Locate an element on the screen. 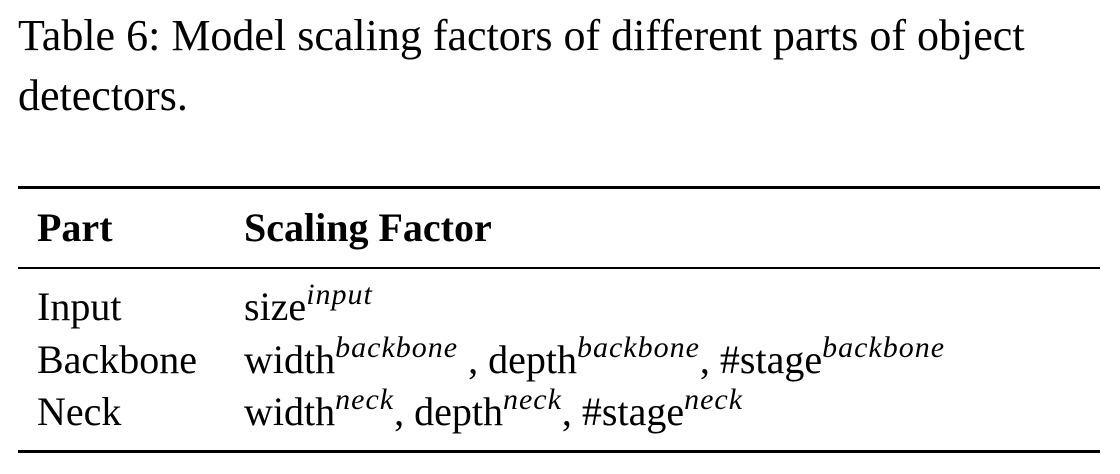 This screenshot has width=1120, height=474. row-neck-factors: widthneck, depthneck, #stageneck is located at coordinates (493, 411).